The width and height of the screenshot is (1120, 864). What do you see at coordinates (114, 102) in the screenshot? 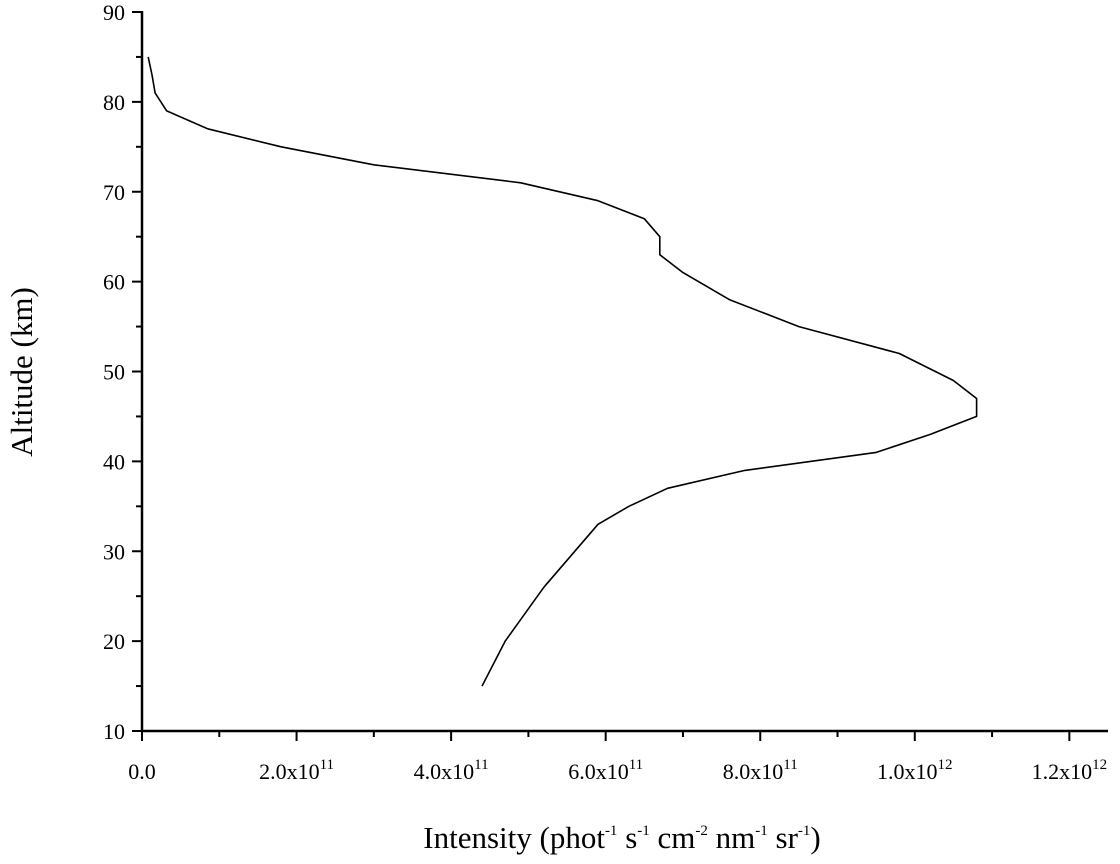
I see `y-tick-label: 80` at bounding box center [114, 102].